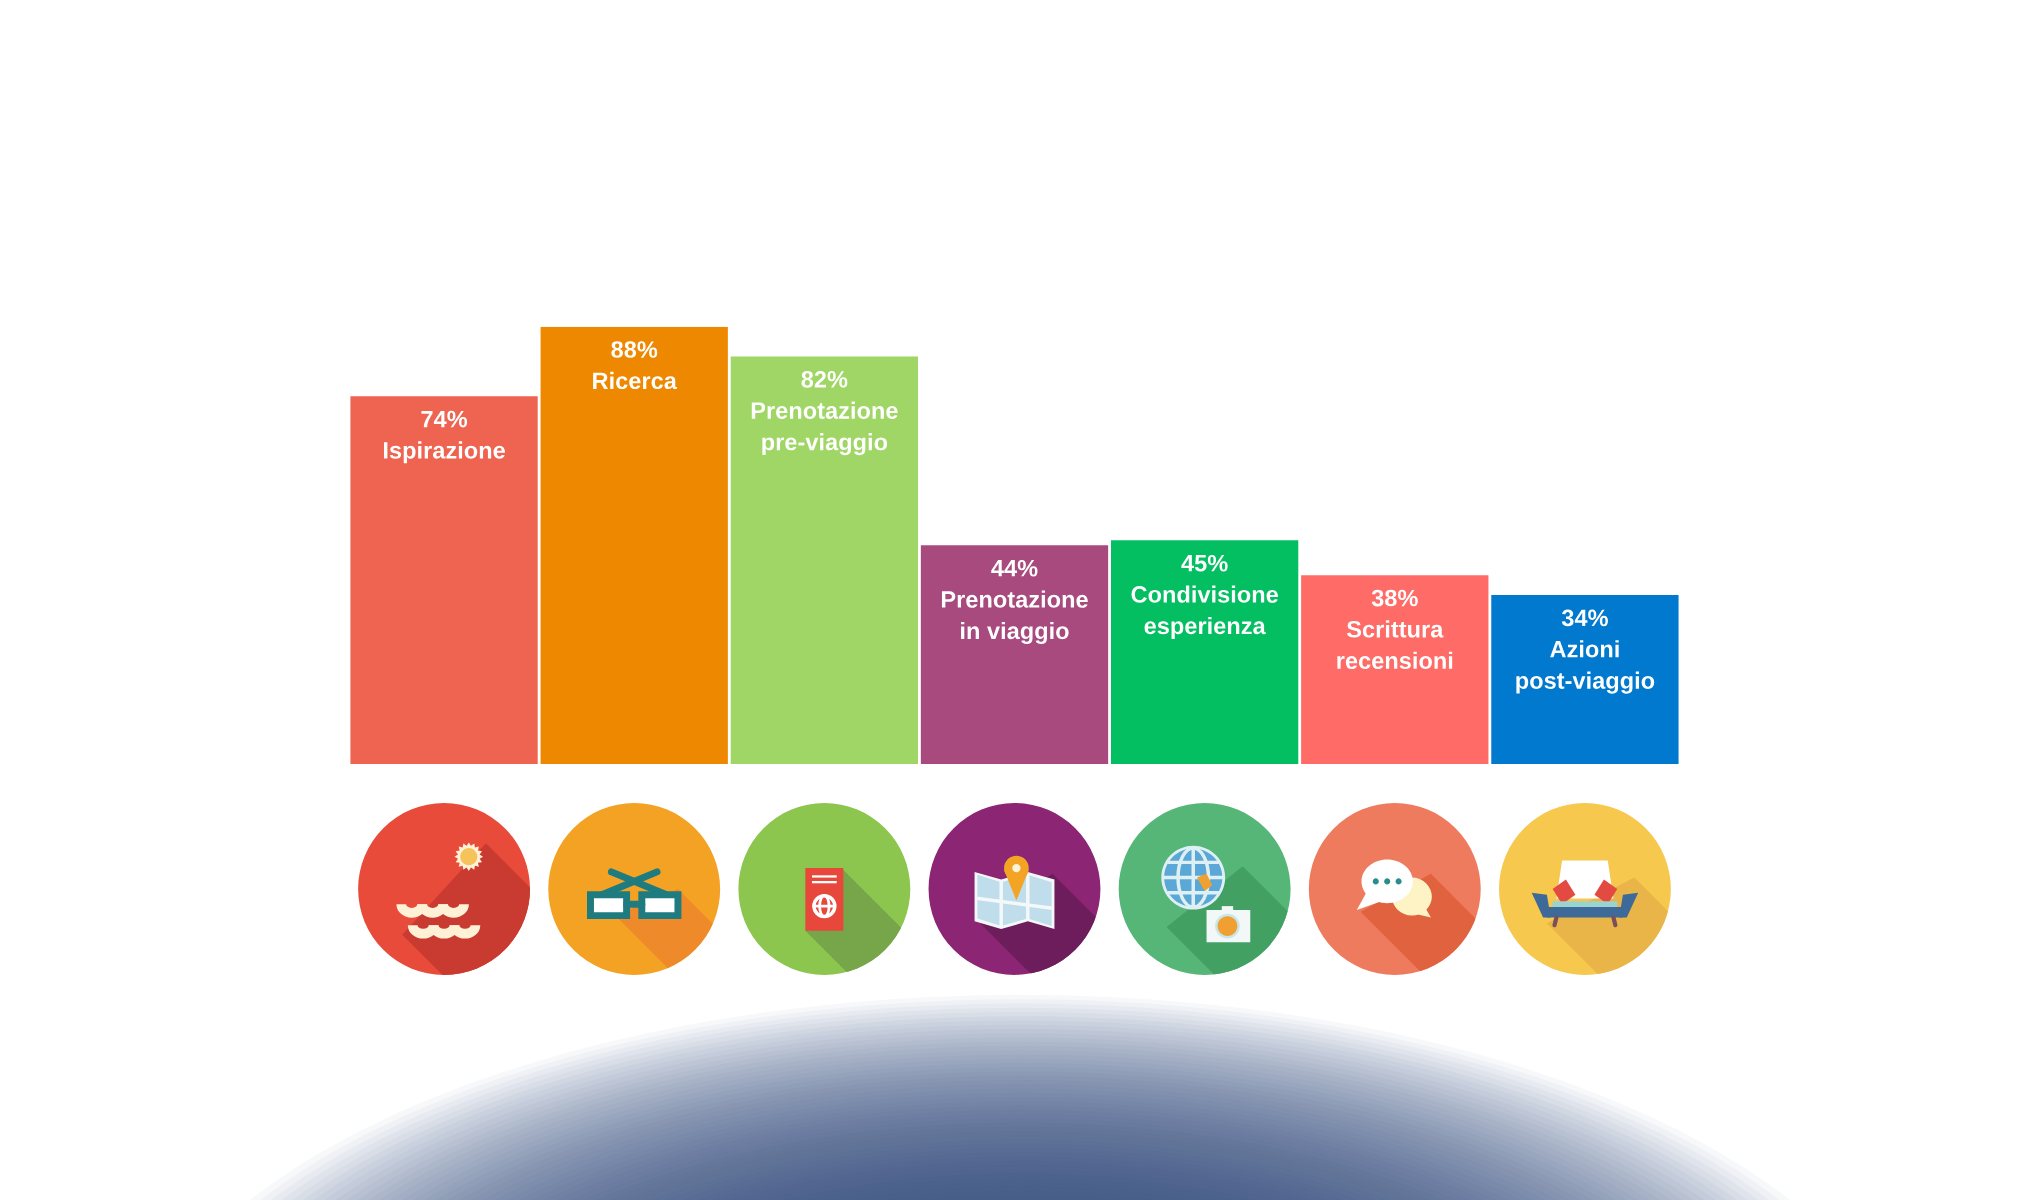 This screenshot has width=2040, height=1200. What do you see at coordinates (1204, 612) in the screenshot?
I see `x-tick-label: Condivisione esperienza` at bounding box center [1204, 612].